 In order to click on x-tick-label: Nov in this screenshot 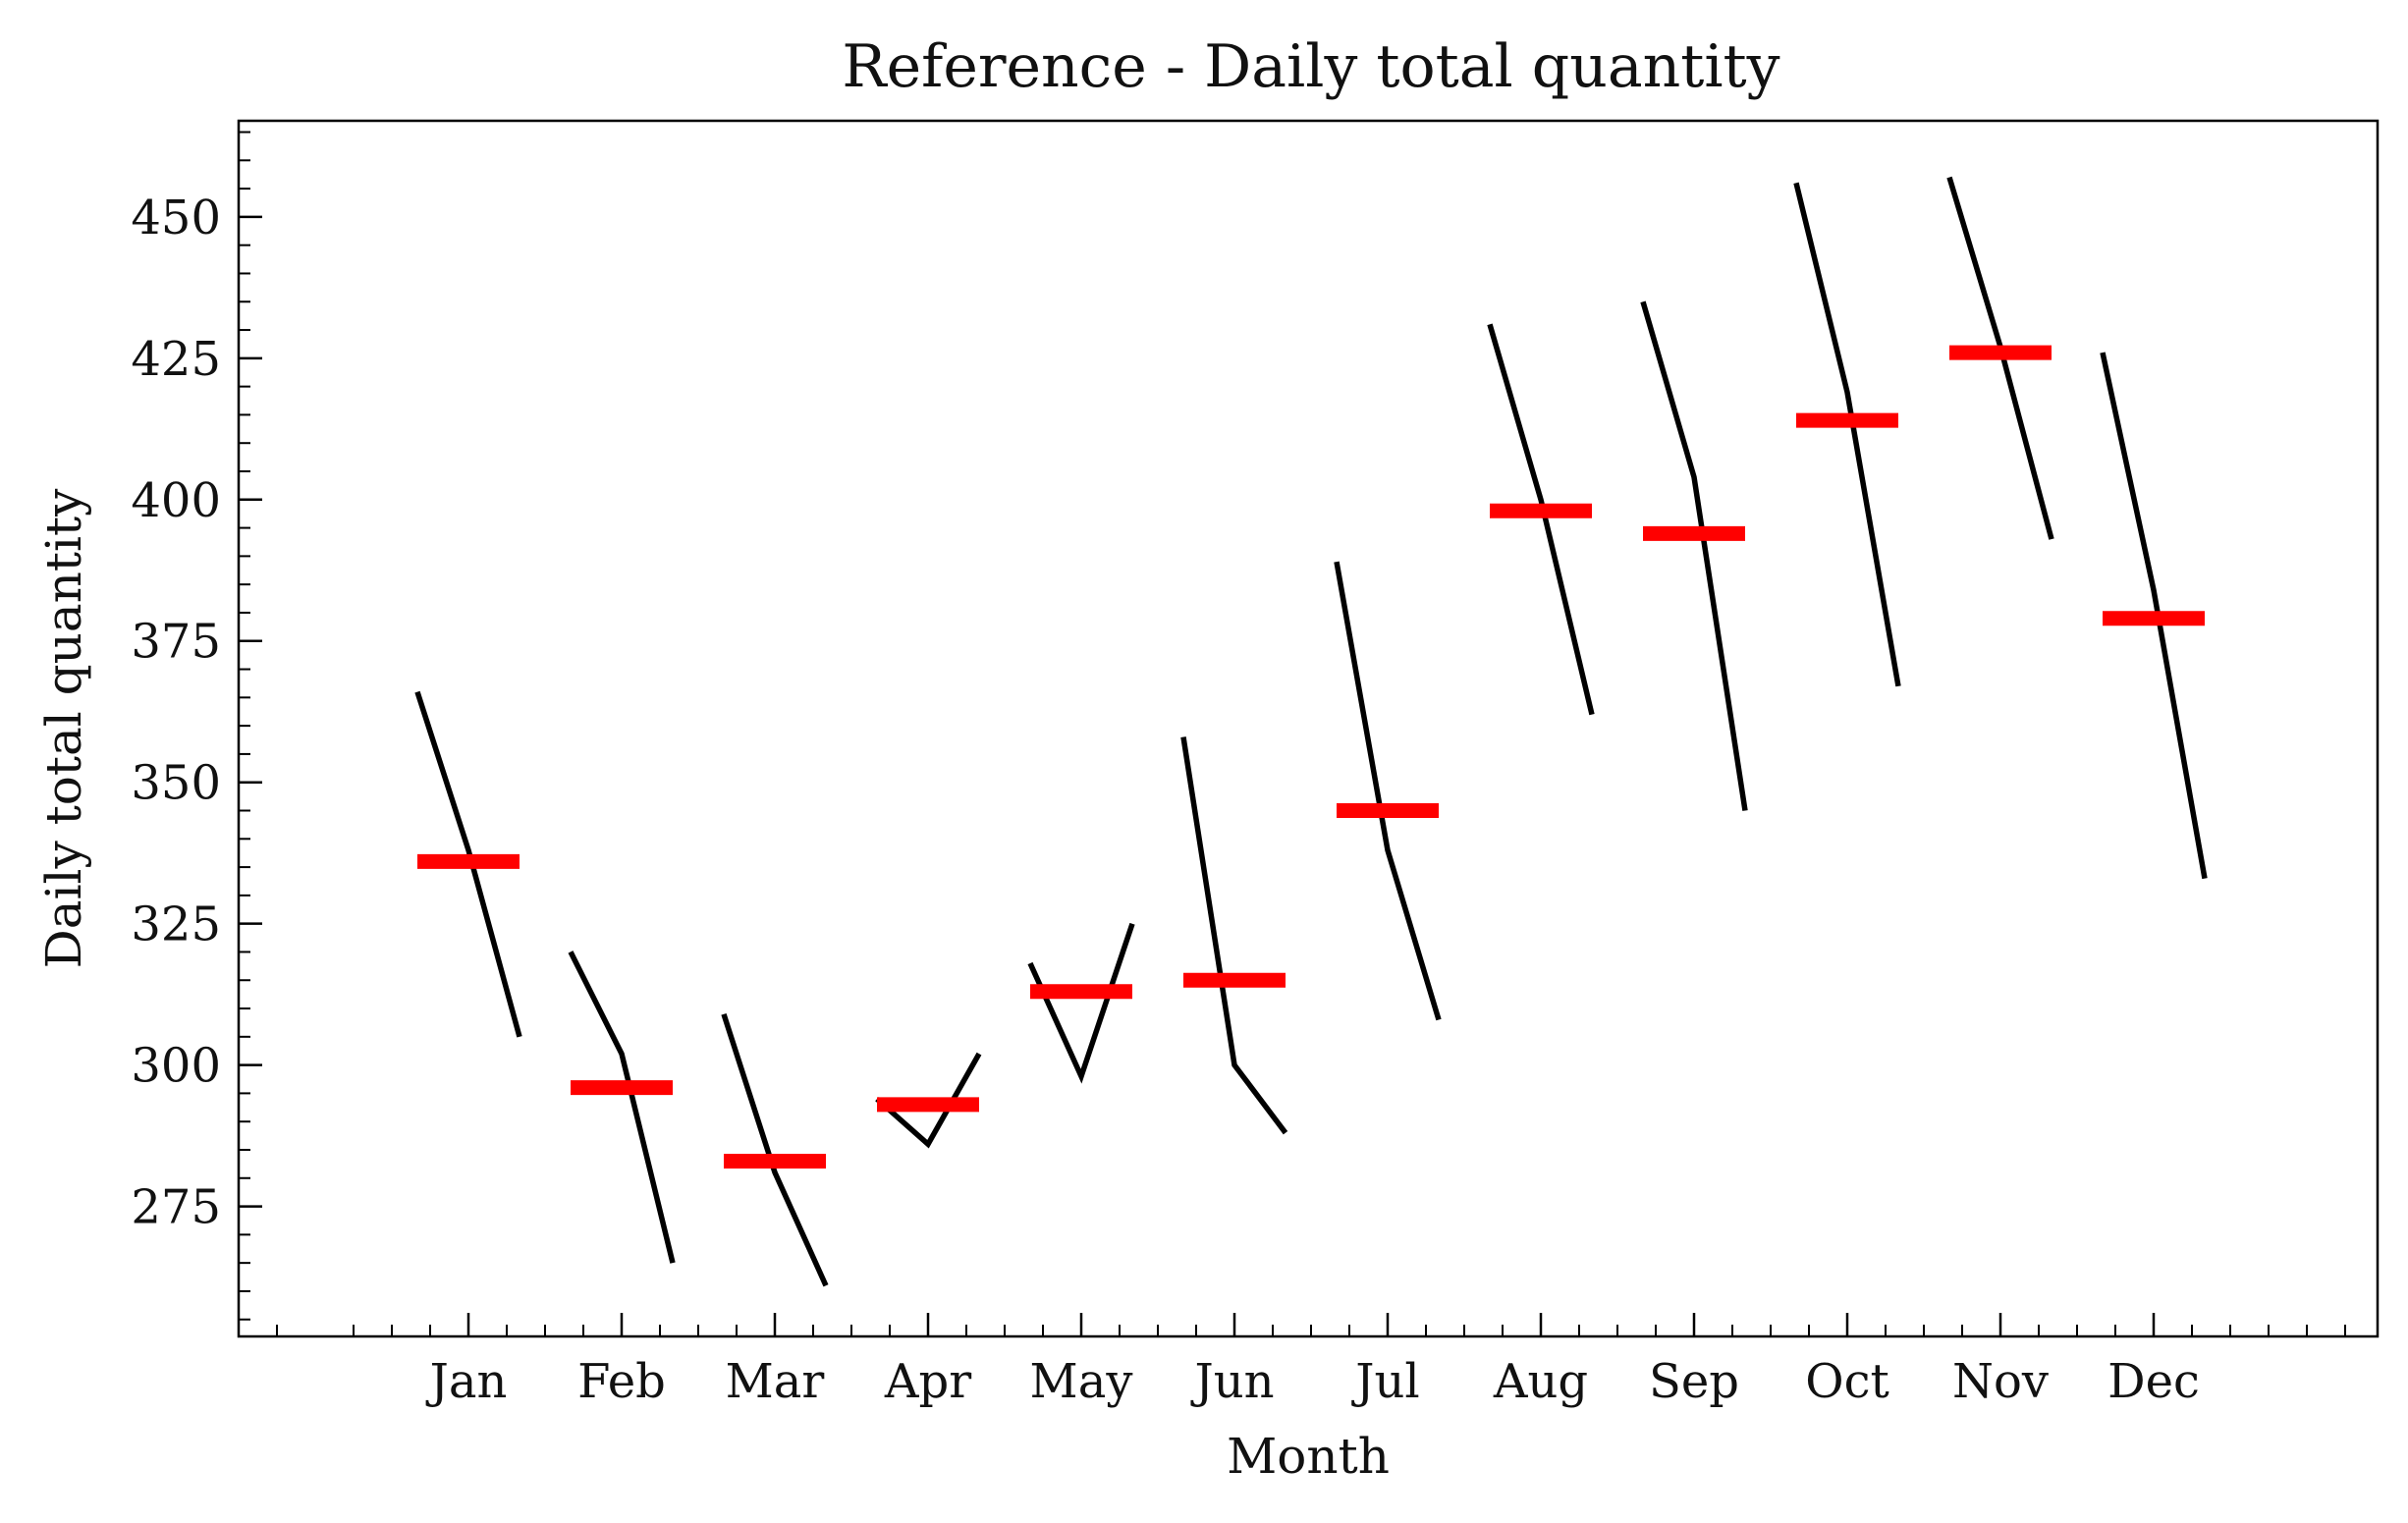, I will do `click(2000, 1381)`.